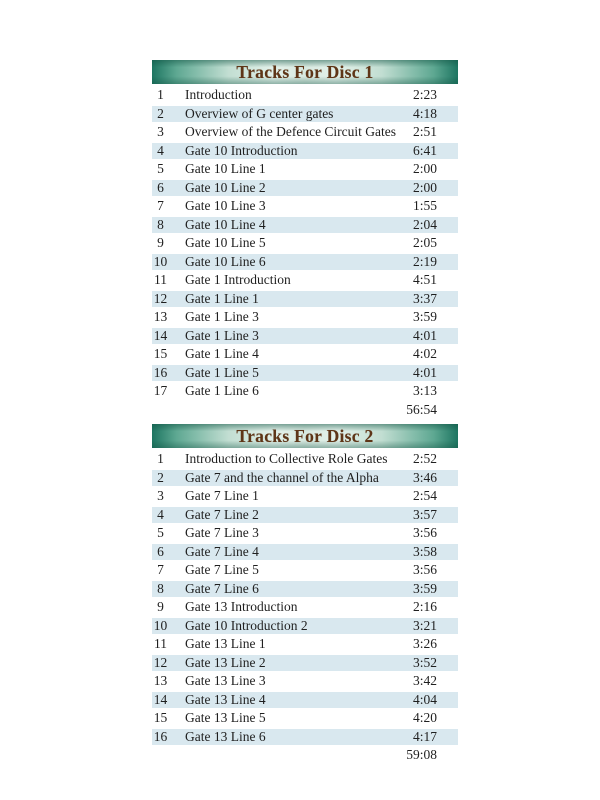 This screenshot has height=800, width=600. Describe the element at coordinates (424, 643) in the screenshot. I see `track-duration: 3:26` at that location.